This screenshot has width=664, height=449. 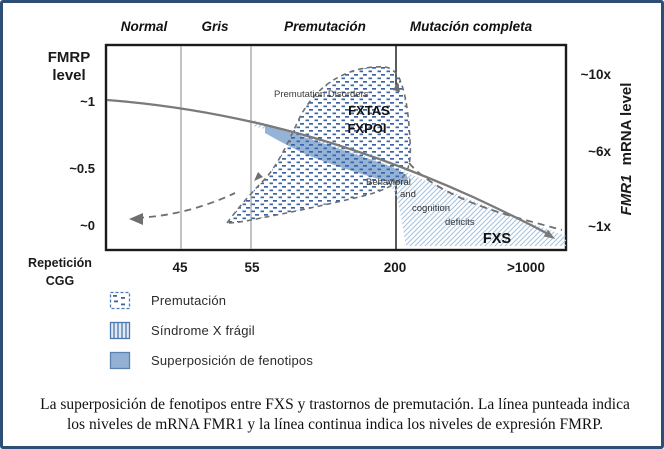 What do you see at coordinates (120, 360) in the screenshot?
I see `solid-fill-swatch-icon` at bounding box center [120, 360].